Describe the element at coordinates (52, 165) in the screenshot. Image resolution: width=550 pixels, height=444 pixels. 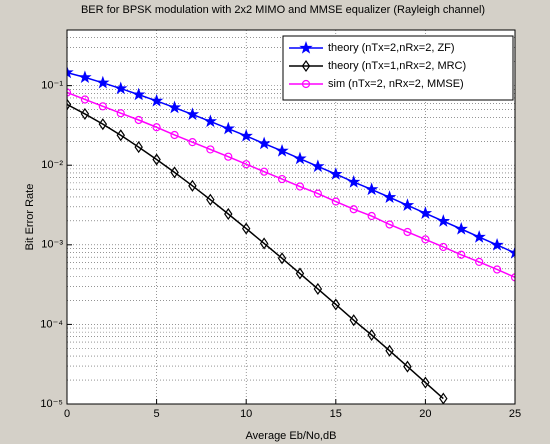
I see `y-tick-label: 10⁻²` at that location.